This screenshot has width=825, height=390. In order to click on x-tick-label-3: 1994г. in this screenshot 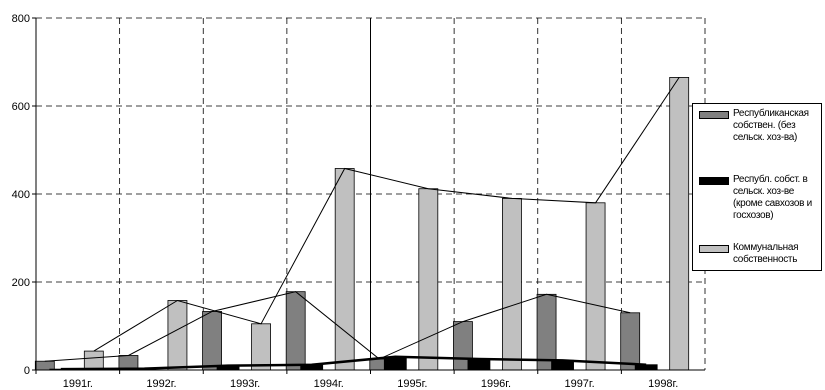, I will do `click(329, 384)`.